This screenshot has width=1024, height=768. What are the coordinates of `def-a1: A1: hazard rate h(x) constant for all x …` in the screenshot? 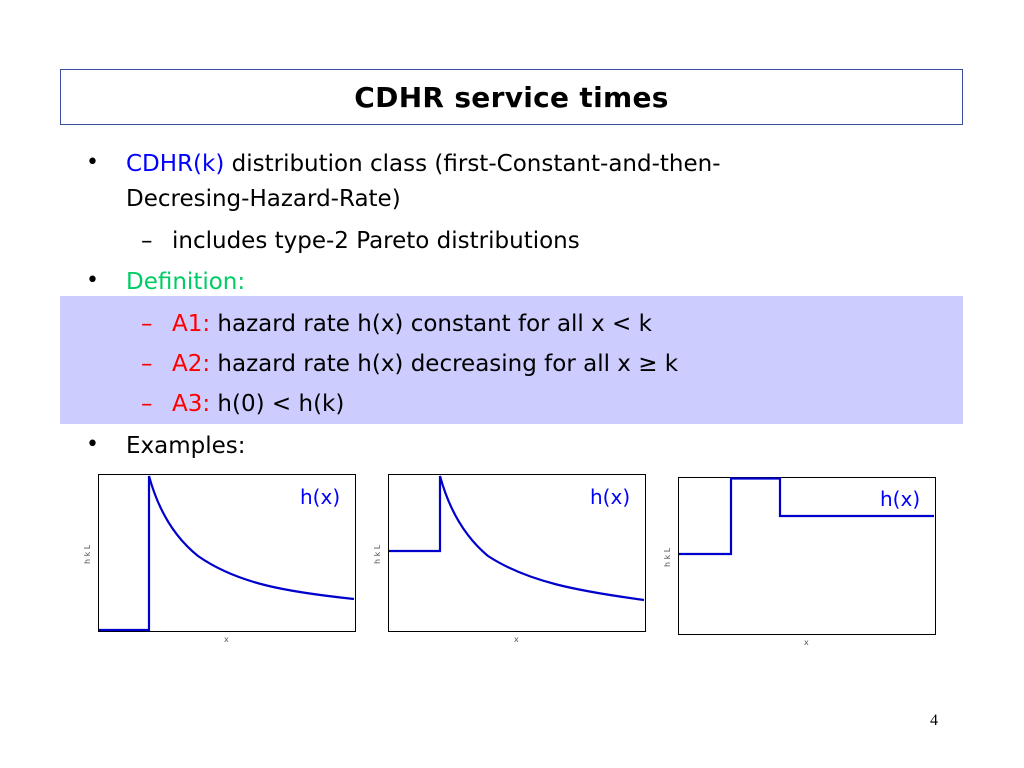 It's located at (412, 324).